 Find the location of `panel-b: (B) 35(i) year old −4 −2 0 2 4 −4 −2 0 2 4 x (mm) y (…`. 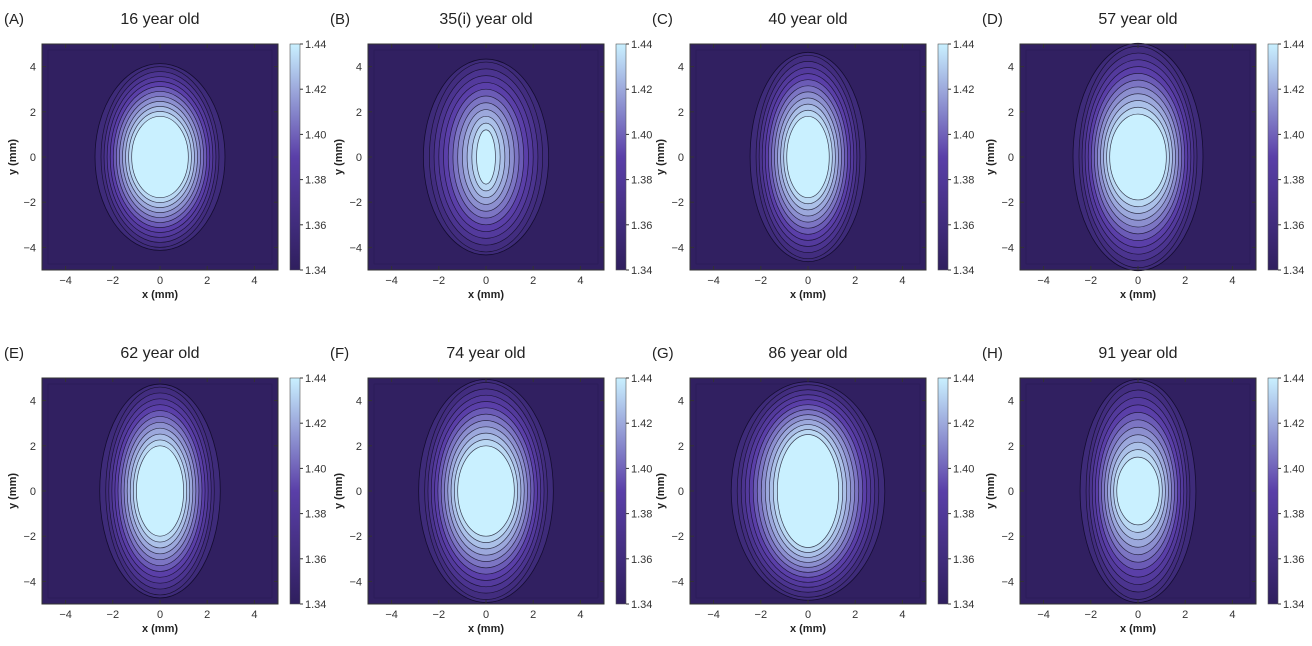

panel-b: (B) 35(i) year old −4 −2 0 2 4 −4 −2 0 2 4 x (mm) y (… is located at coordinates (491, 156).